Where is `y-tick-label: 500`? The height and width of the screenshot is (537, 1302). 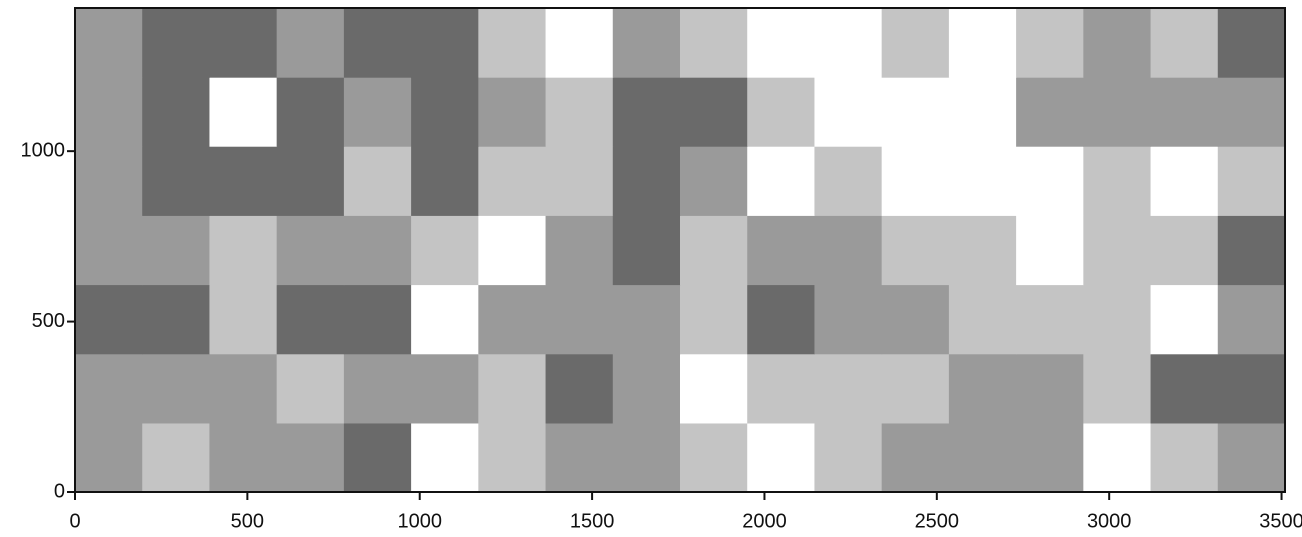
y-tick-label: 500 is located at coordinates (48, 321).